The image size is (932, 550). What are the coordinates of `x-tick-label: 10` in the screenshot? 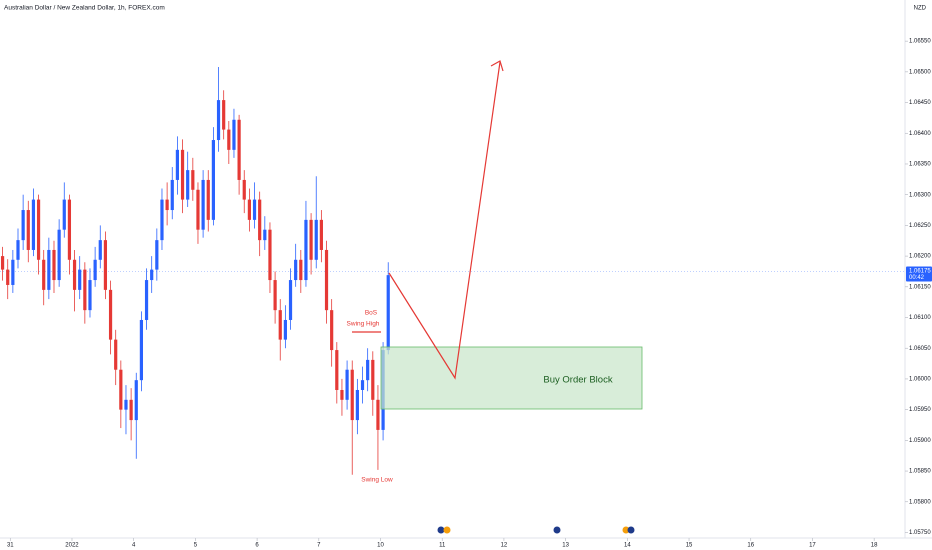 It's located at (380, 546).